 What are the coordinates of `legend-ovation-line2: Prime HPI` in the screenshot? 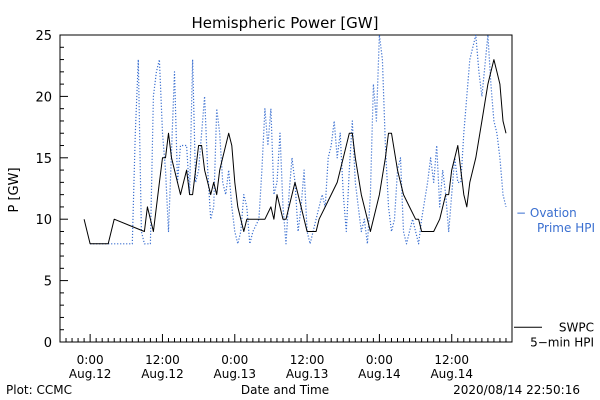 It's located at (566, 228).